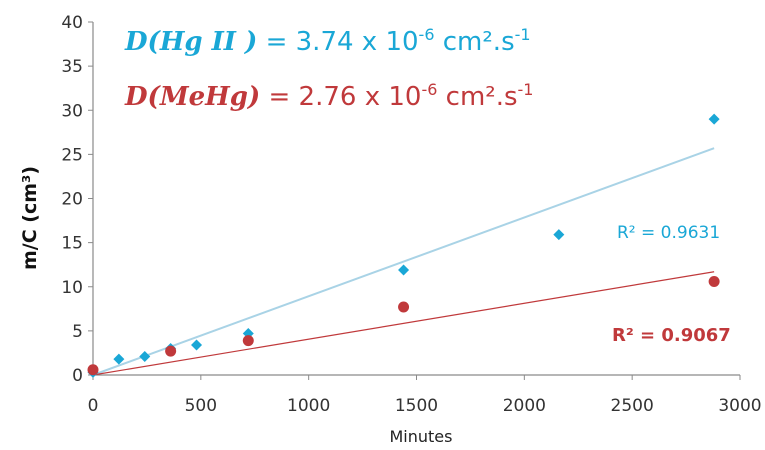 Image resolution: width=765 pixels, height=450 pixels. I want to click on r2-label-mehg: R² = 0.9067, so click(671, 335).